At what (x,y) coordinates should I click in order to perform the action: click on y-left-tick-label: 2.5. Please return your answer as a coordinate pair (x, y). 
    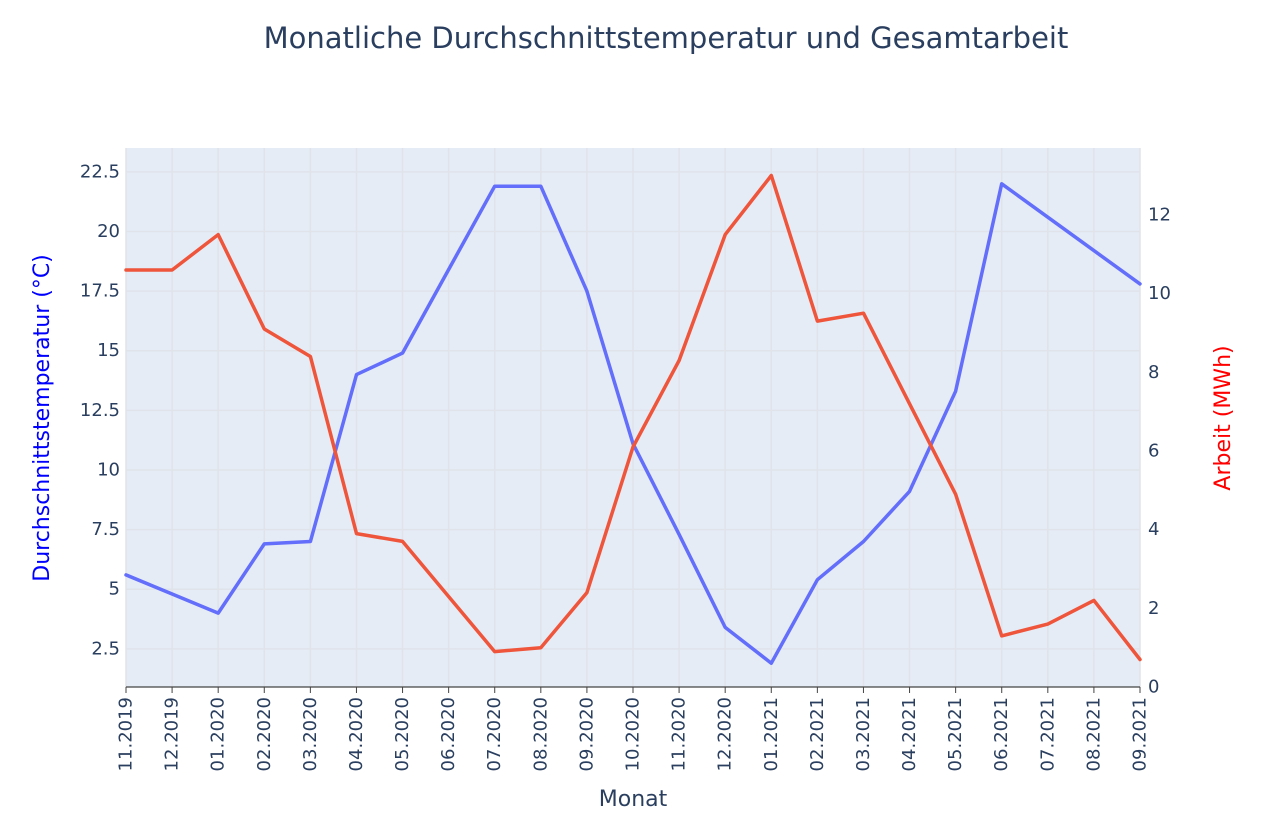
    Looking at the image, I should click on (105, 648).